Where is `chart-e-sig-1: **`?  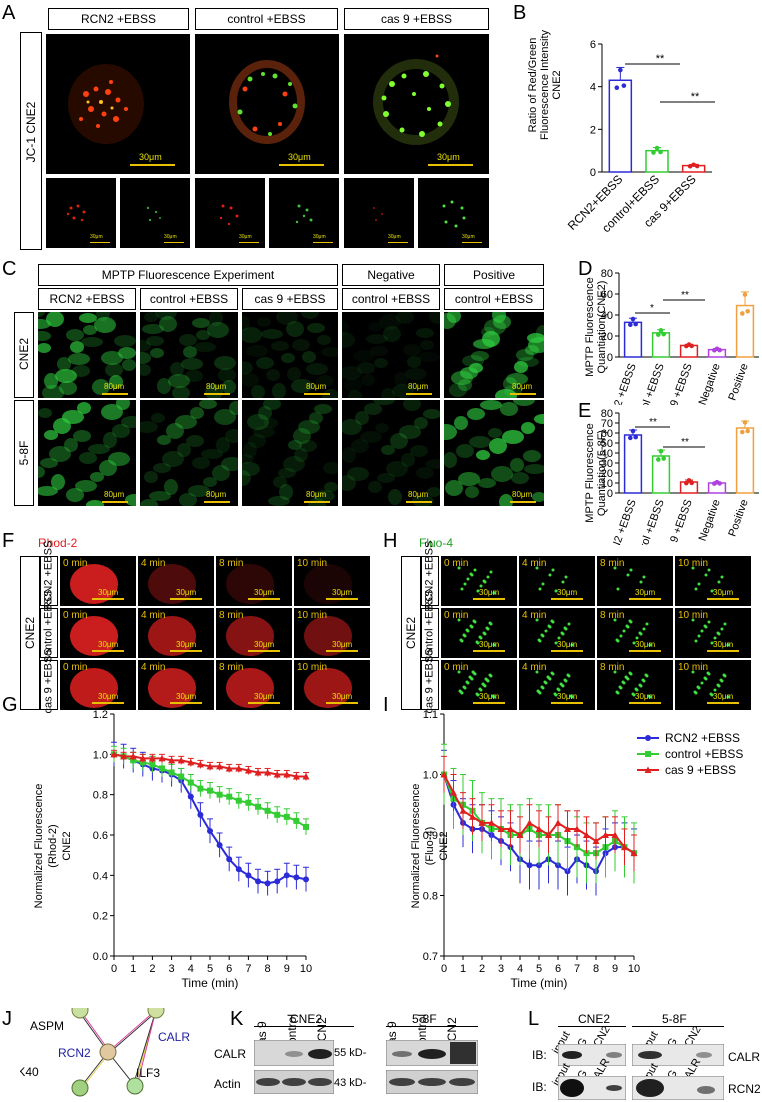 chart-e-sig-1: ** is located at coordinates (653, 422).